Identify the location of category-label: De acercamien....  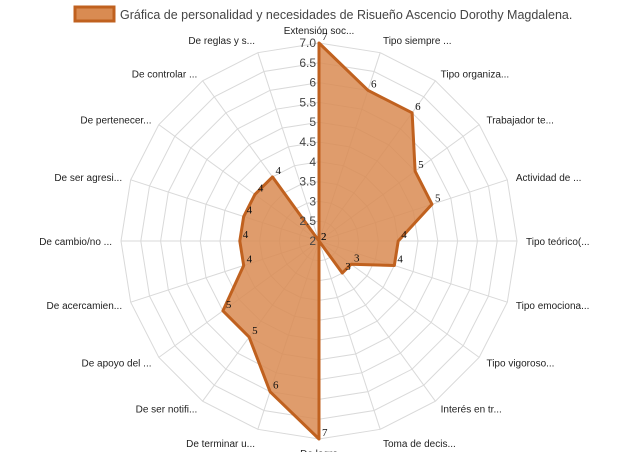
(85, 306).